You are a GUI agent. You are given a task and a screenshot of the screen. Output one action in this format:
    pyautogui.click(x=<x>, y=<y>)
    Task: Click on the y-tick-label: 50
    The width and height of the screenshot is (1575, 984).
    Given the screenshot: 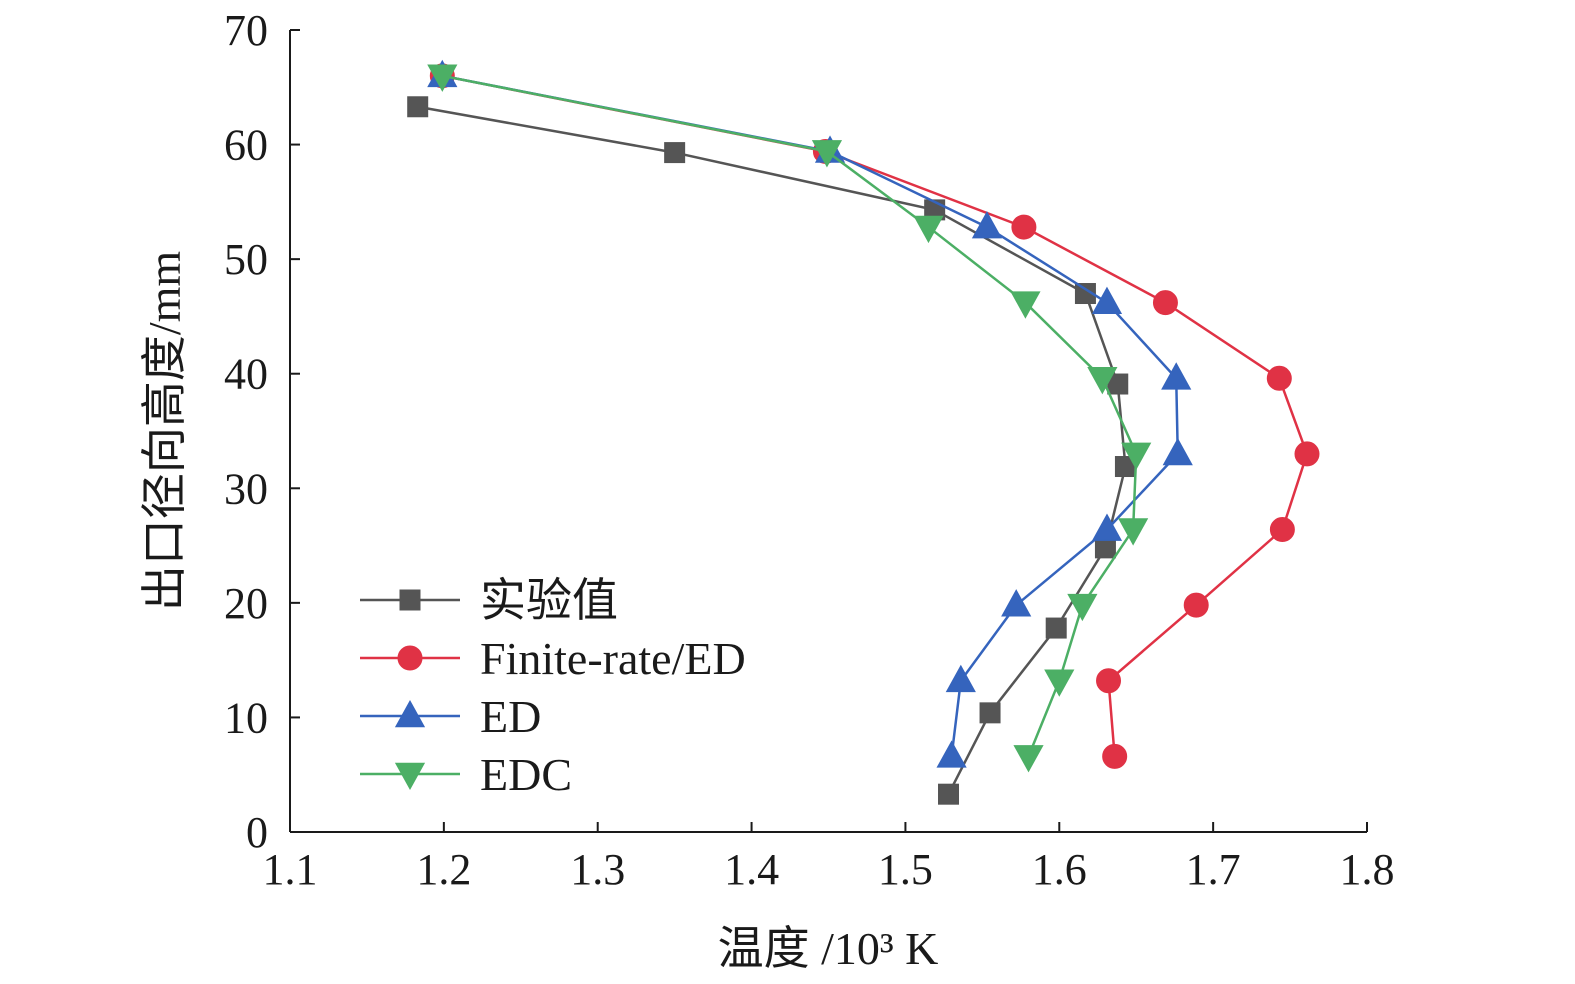 What is the action you would take?
    pyautogui.click(x=246, y=259)
    